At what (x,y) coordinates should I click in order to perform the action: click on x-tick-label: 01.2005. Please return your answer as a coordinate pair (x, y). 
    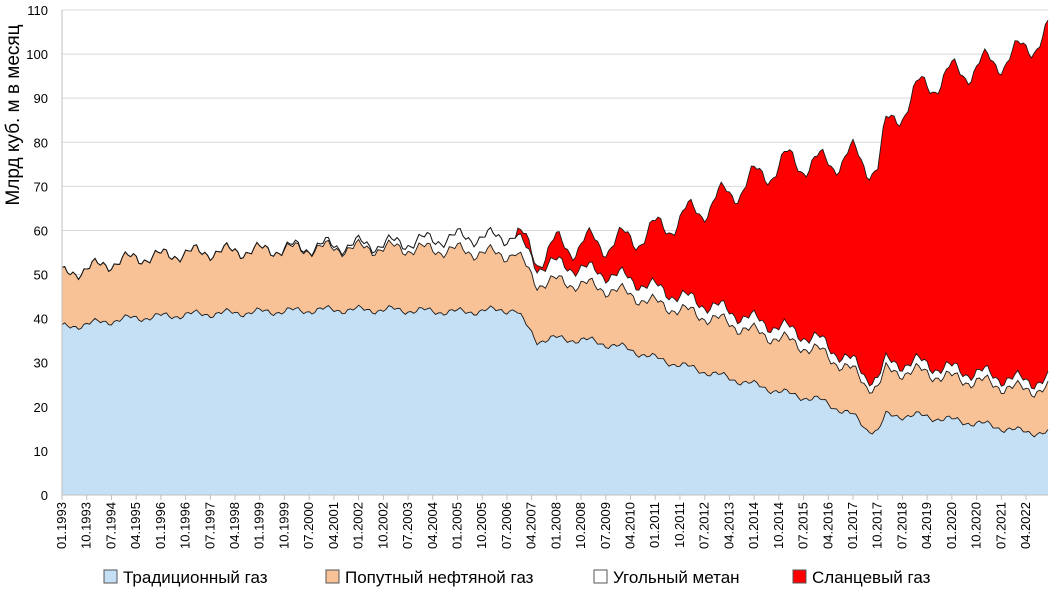
    Looking at the image, I should click on (456, 525).